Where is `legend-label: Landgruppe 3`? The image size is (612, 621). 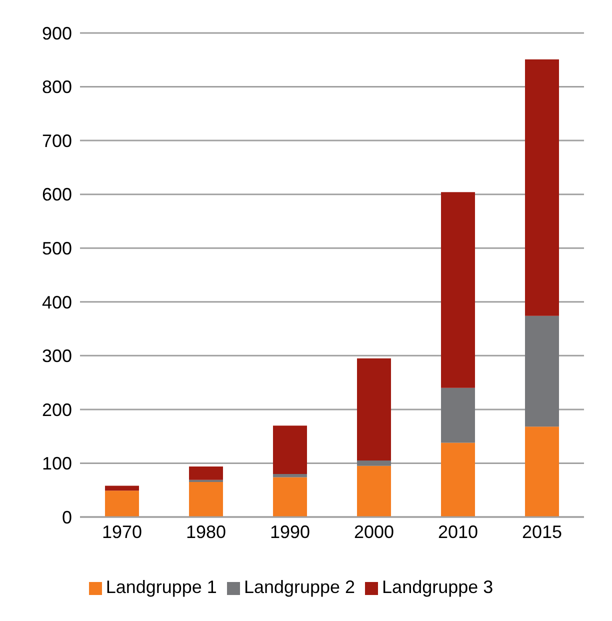
legend-label: Landgruppe 3 is located at coordinates (438, 587).